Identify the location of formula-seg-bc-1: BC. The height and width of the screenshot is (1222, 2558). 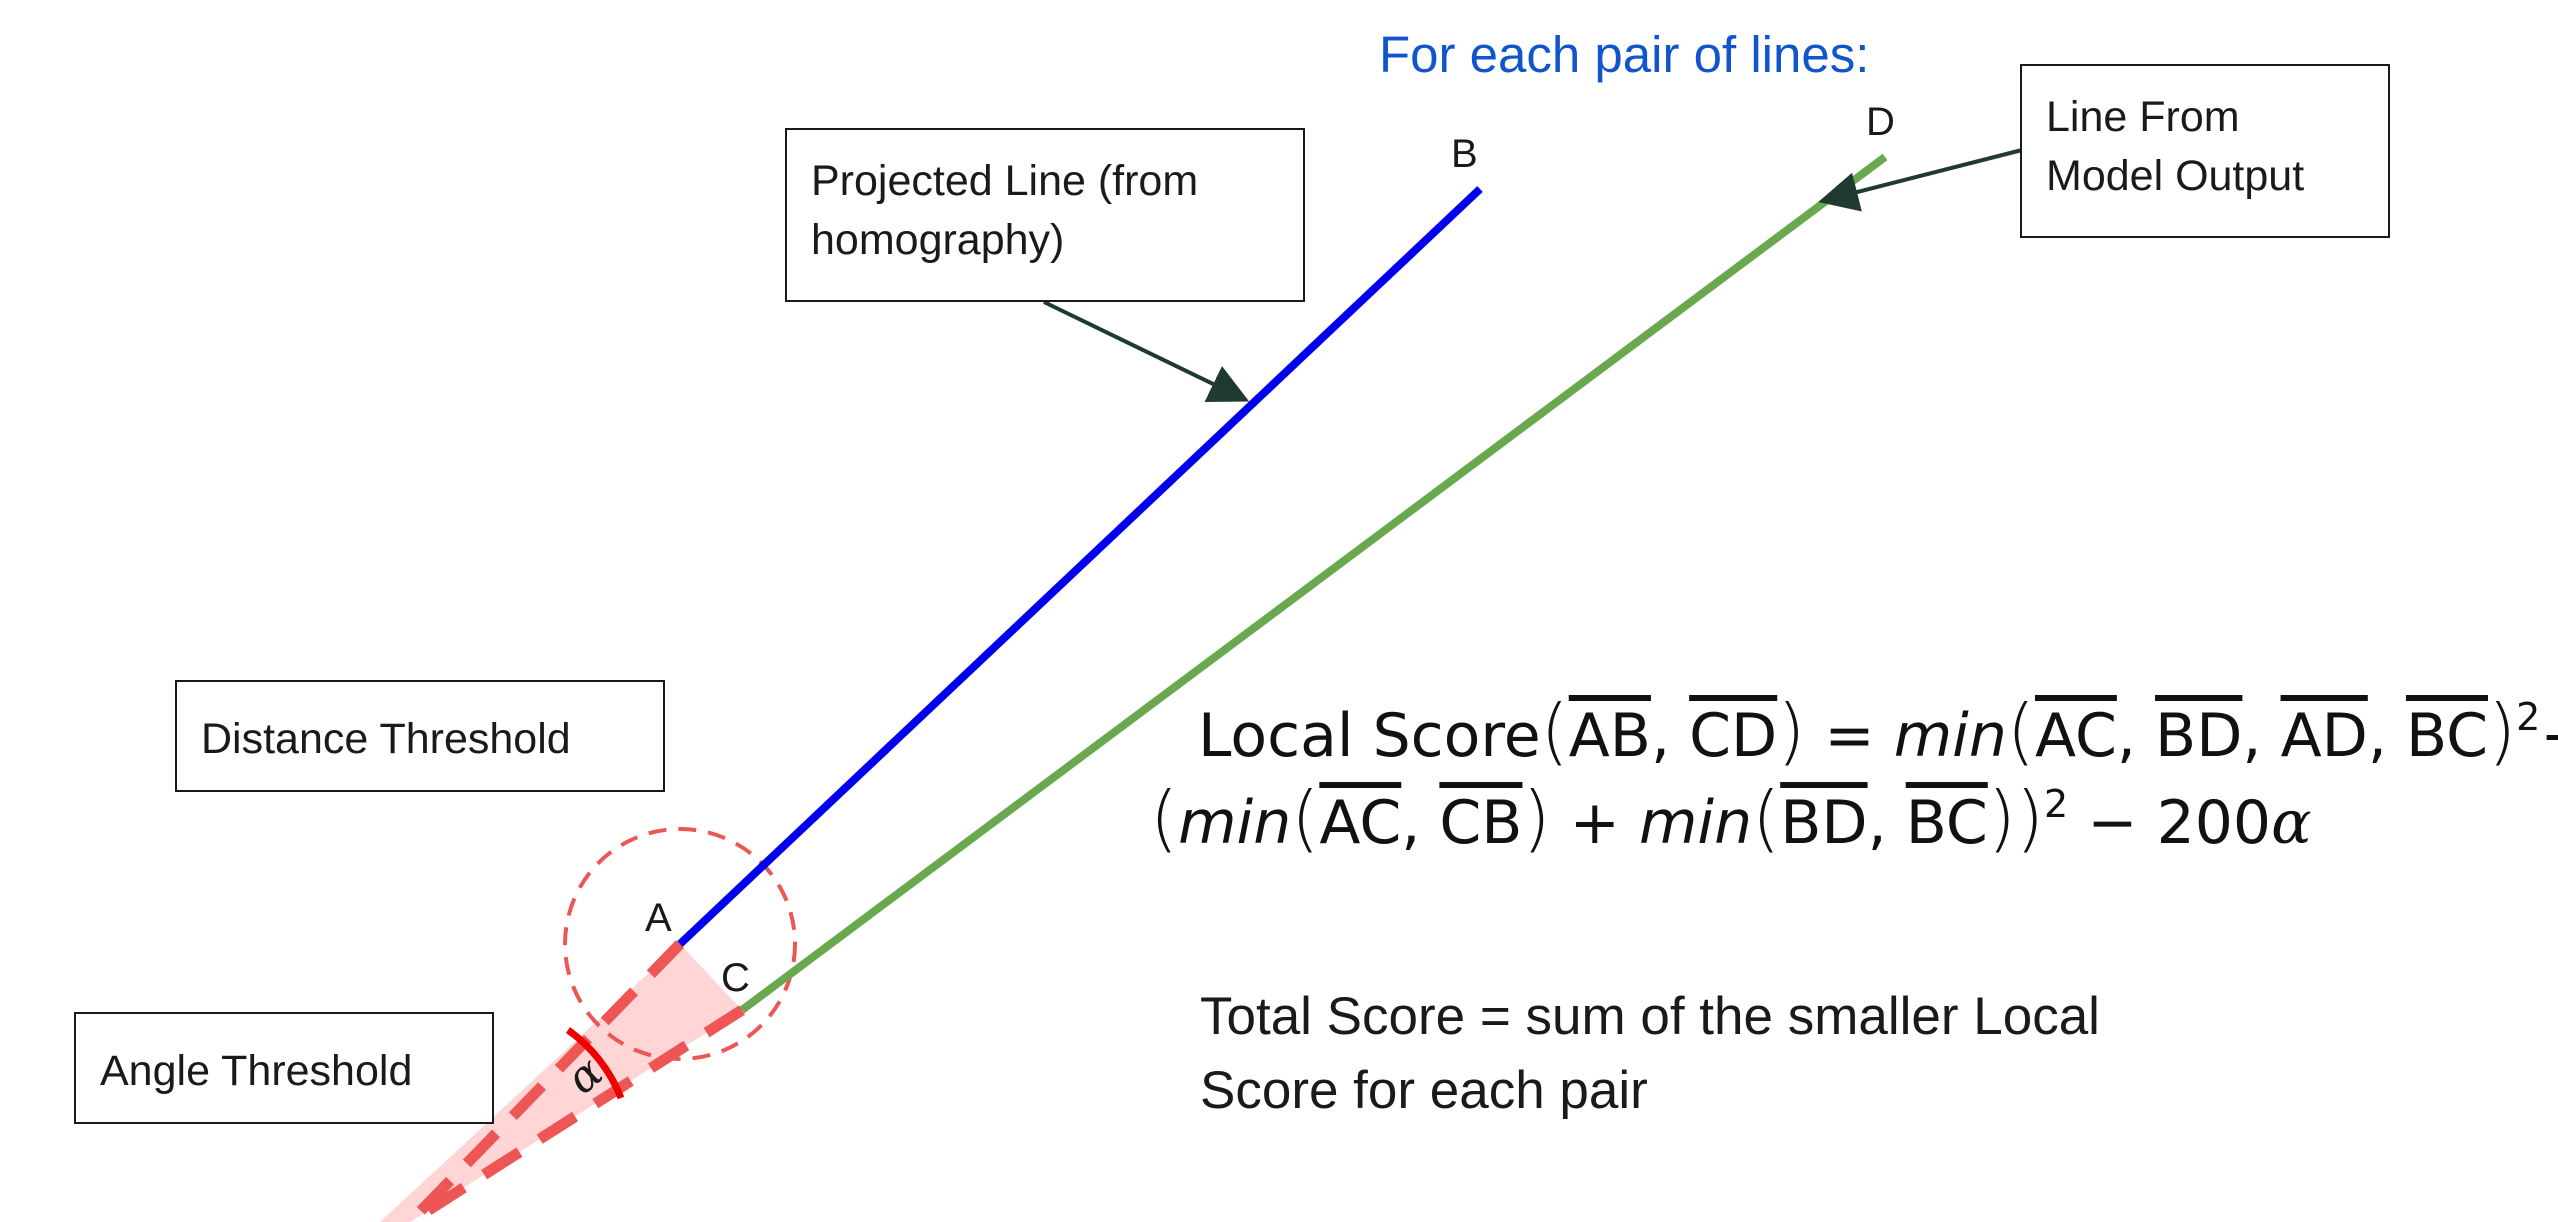
(2446, 736).